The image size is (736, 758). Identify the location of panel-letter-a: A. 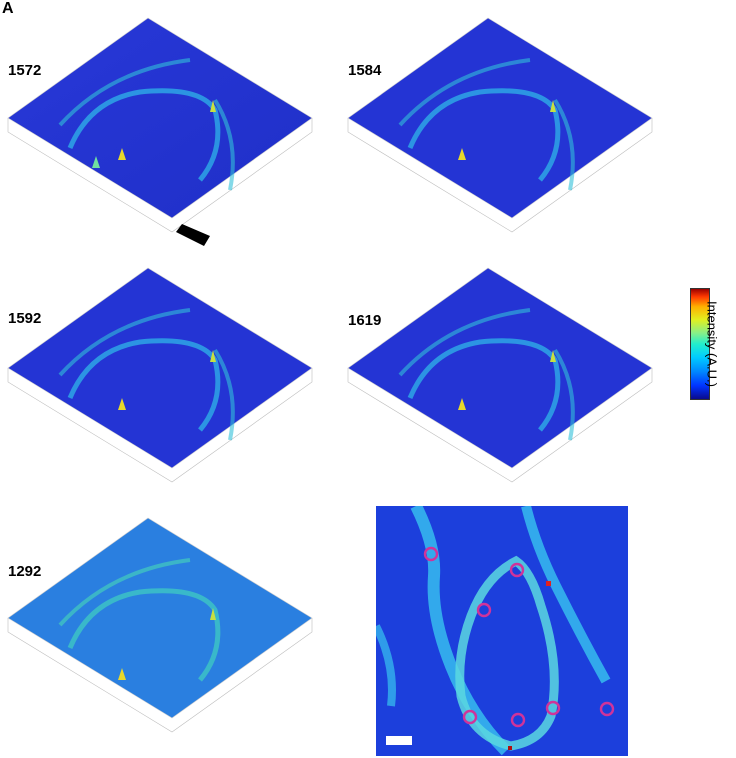
(8, 8).